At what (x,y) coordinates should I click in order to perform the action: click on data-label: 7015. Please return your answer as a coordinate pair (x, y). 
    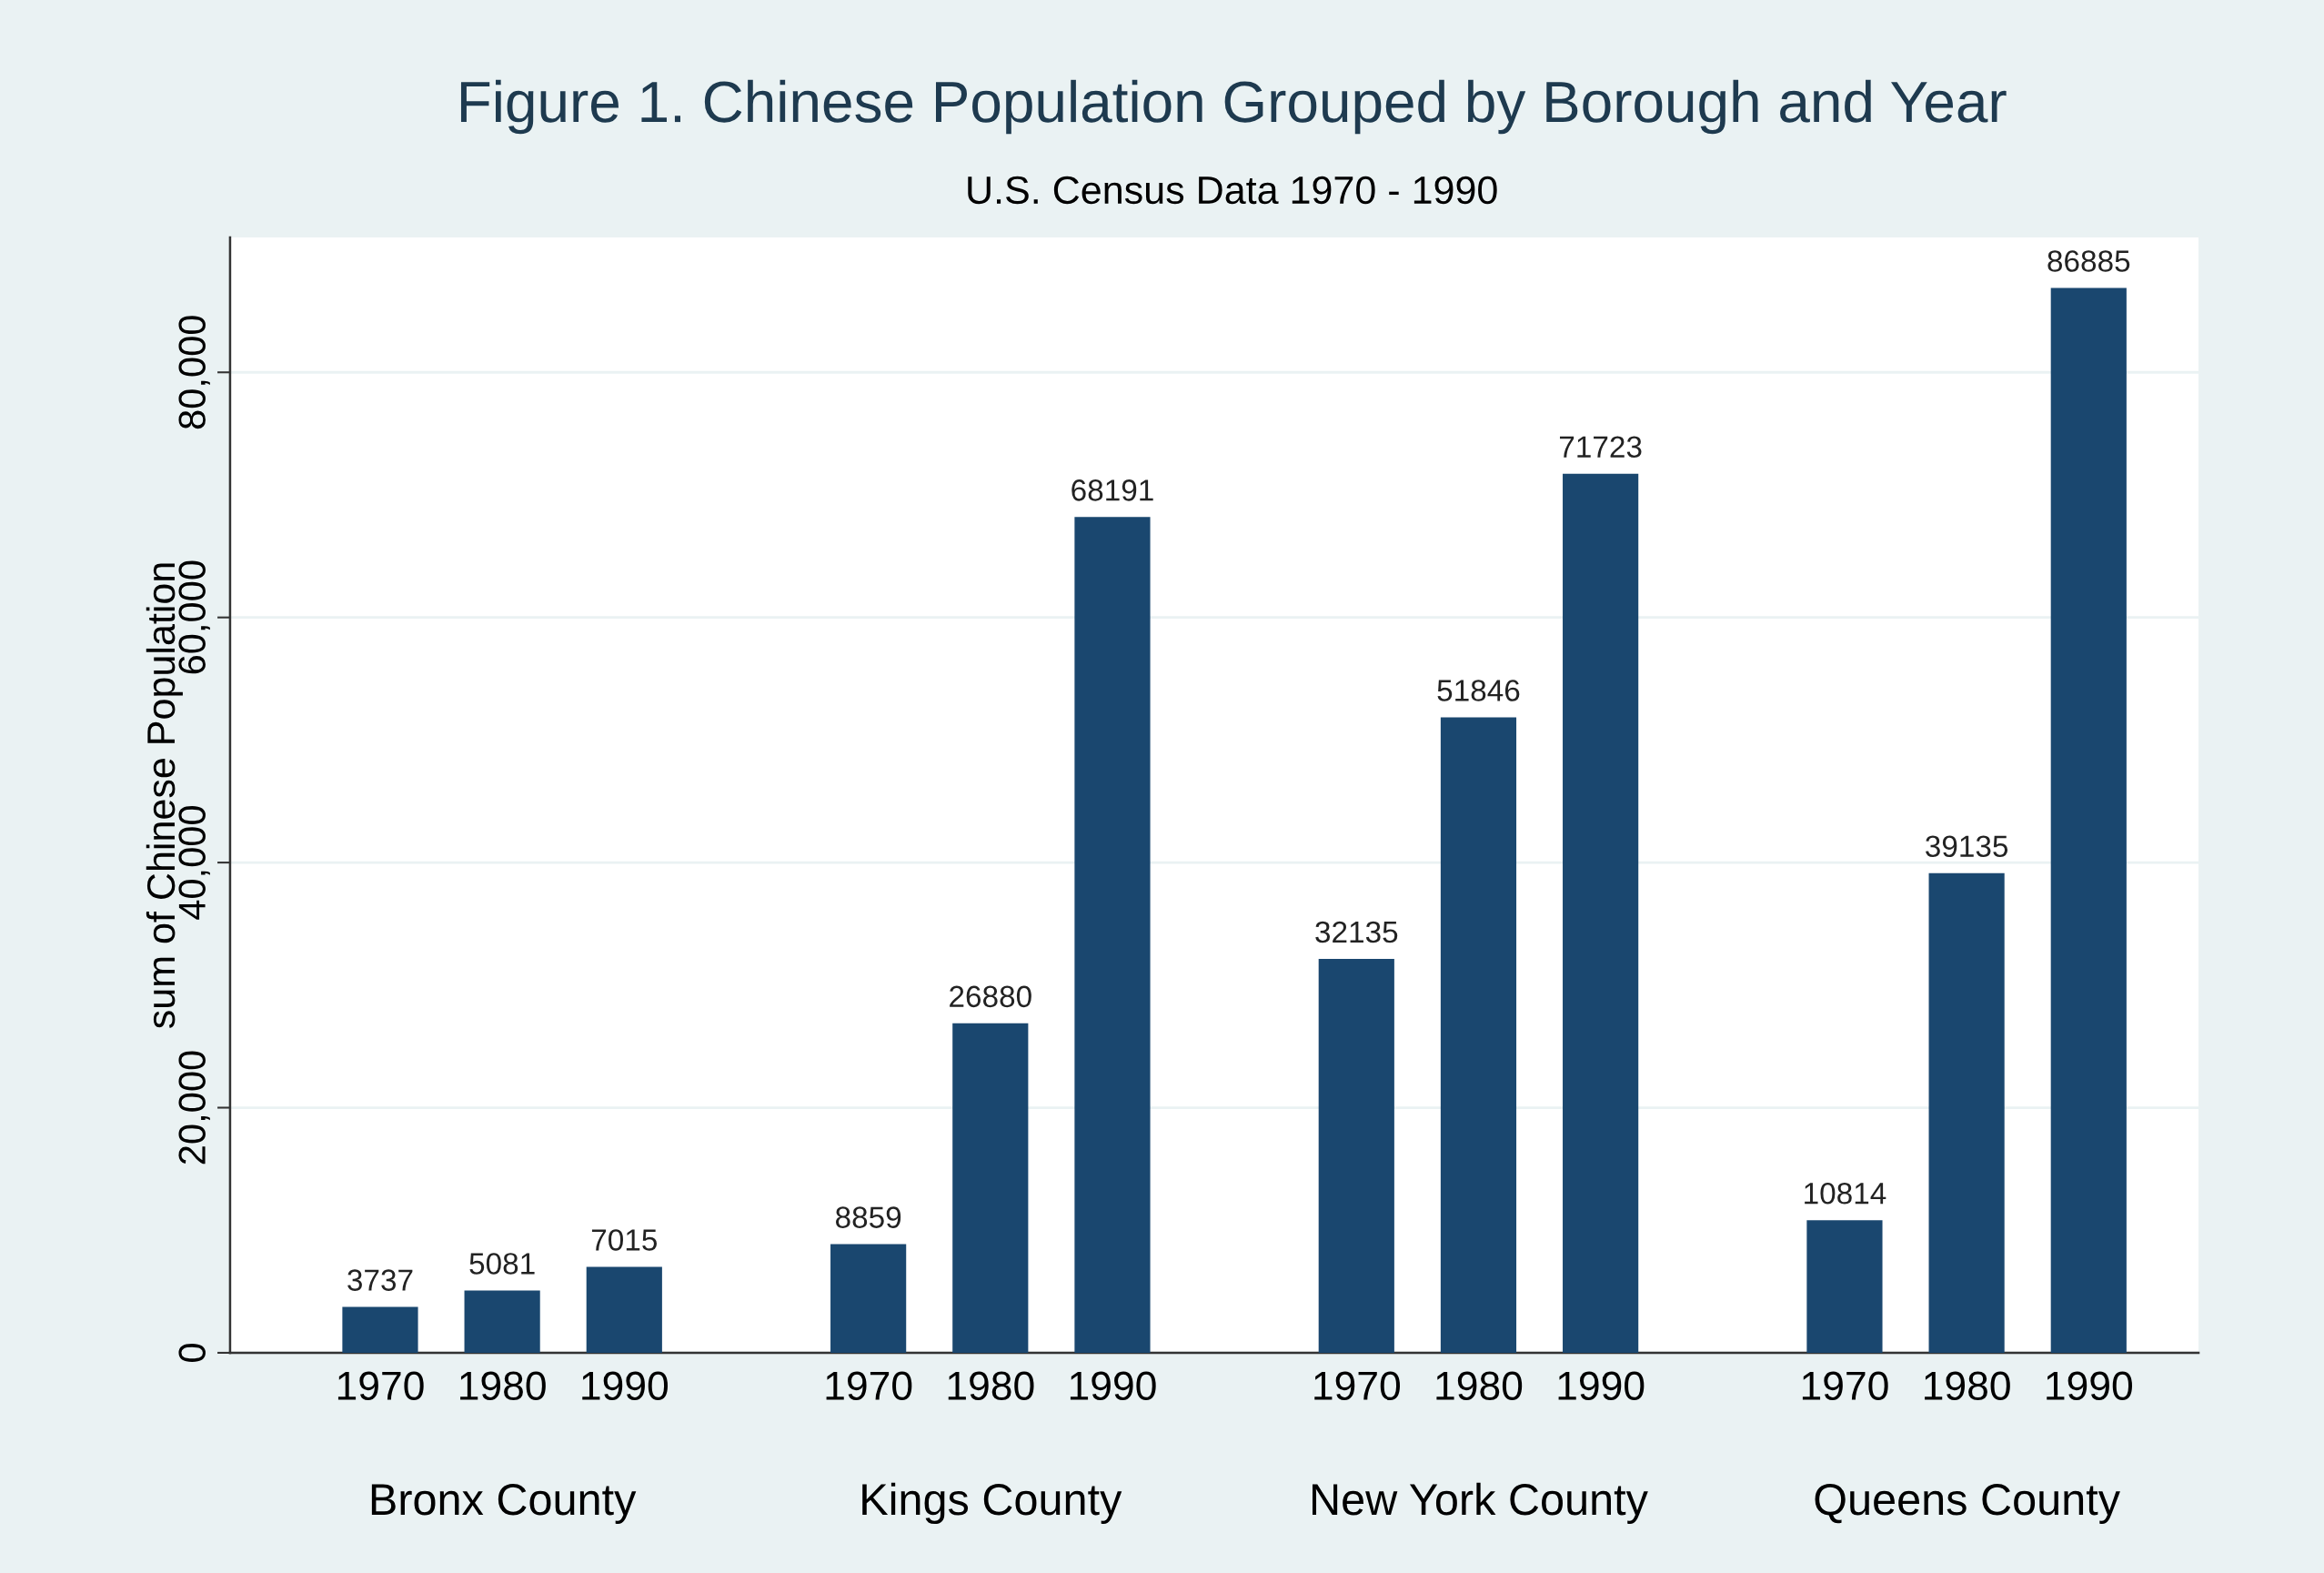
    Looking at the image, I should click on (624, 1240).